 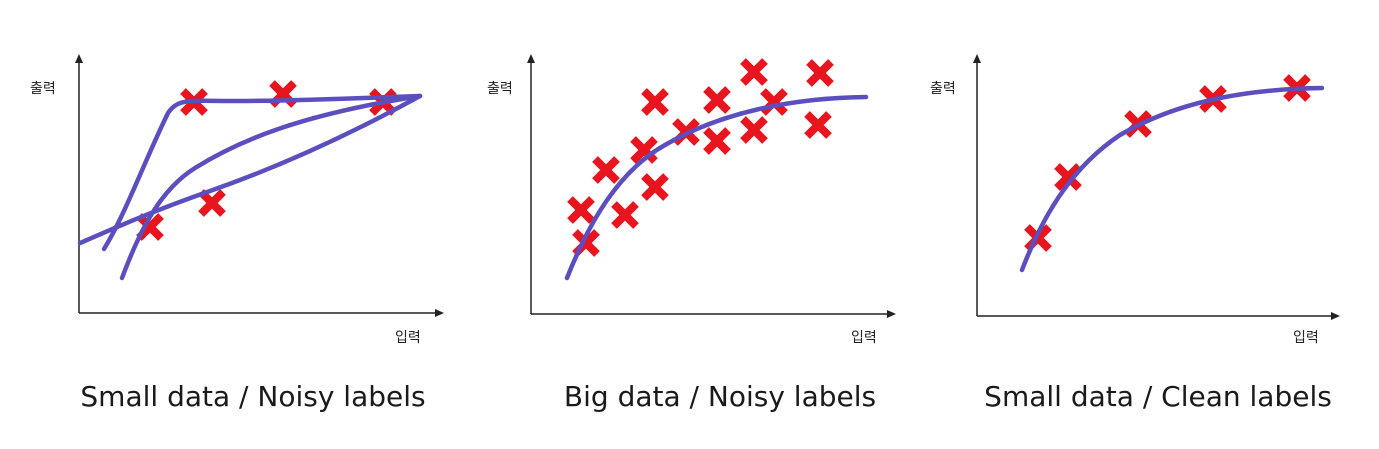 What do you see at coordinates (262, 172) in the screenshot?
I see `fit-curve-overfit` at bounding box center [262, 172].